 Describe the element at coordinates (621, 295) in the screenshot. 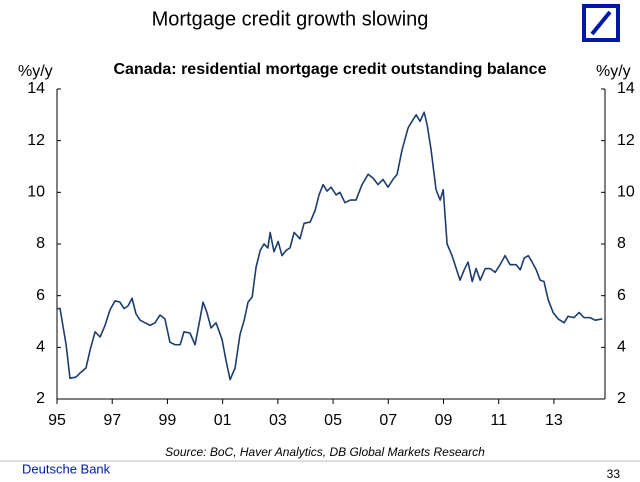

I see `y2-tick-label: 6` at that location.